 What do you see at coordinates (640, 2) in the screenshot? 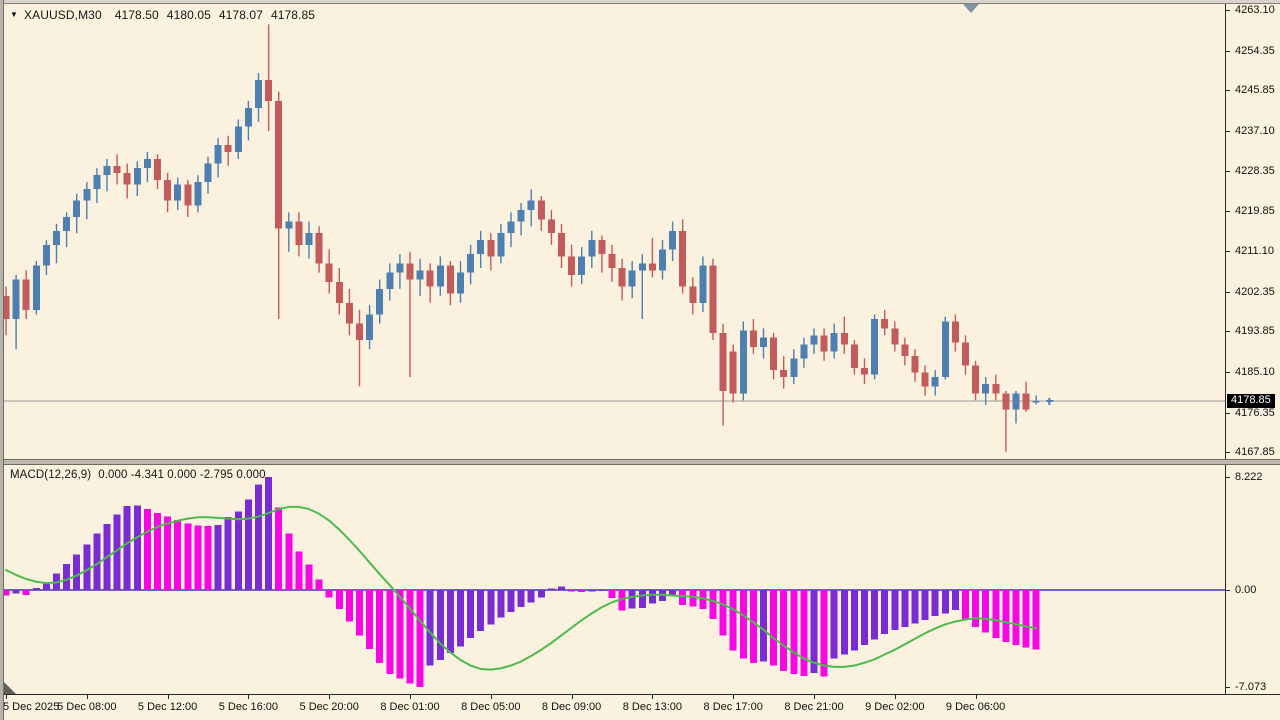
I see `window-top-edge` at bounding box center [640, 2].